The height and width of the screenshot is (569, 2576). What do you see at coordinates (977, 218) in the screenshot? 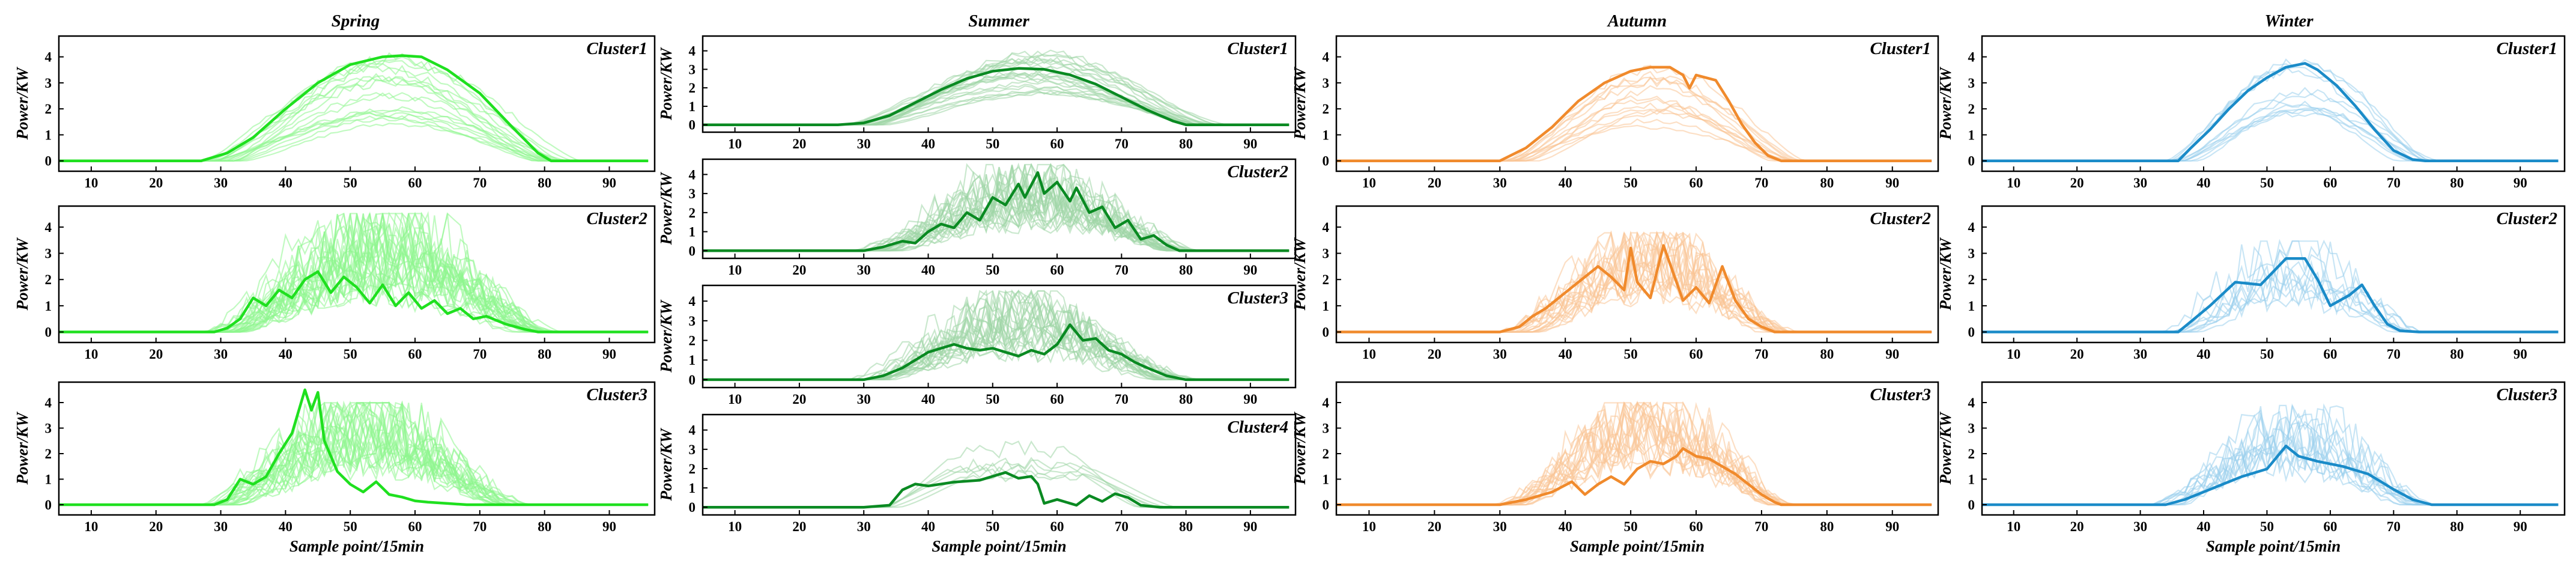
I see `summer-cluster2-panel: 10 20 30 40 50 60 70 80 90 0 1 2 3 4 Power/KW Cluster2` at bounding box center [977, 218].